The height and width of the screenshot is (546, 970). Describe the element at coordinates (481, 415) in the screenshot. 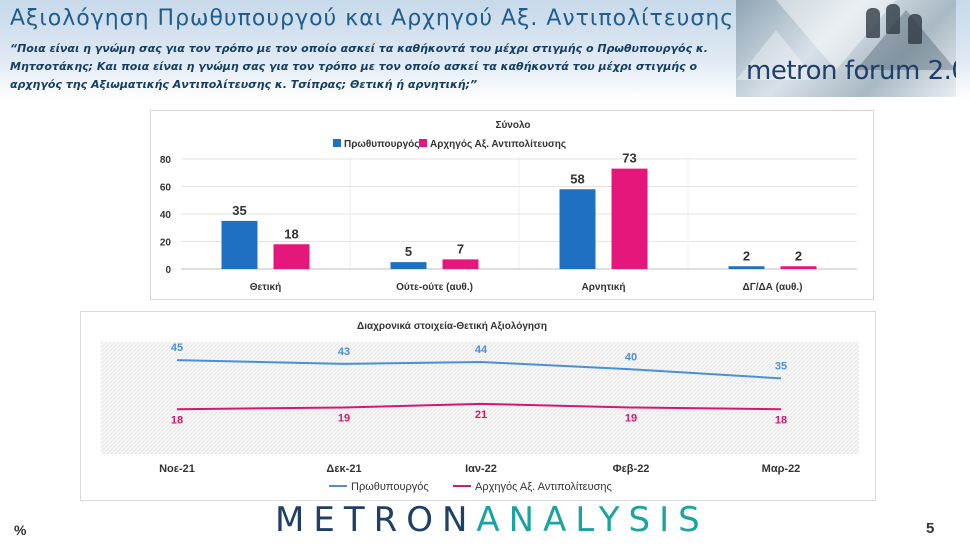

I see `data-label: 21` at that location.